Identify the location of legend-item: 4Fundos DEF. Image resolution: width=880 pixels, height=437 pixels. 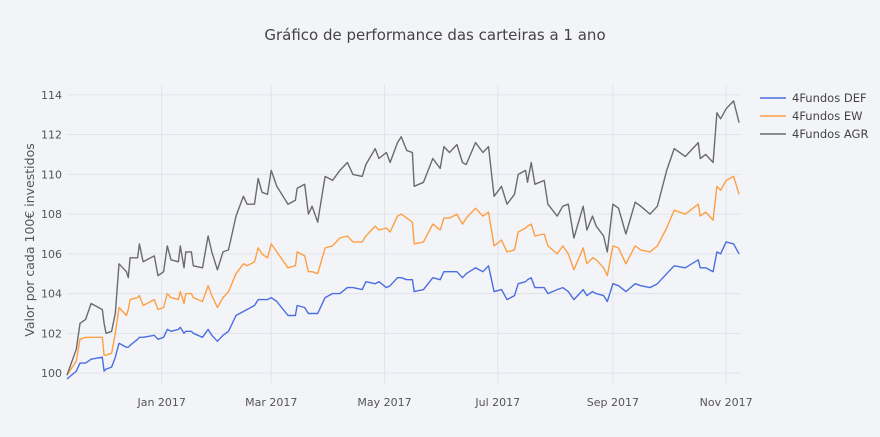
(813, 98).